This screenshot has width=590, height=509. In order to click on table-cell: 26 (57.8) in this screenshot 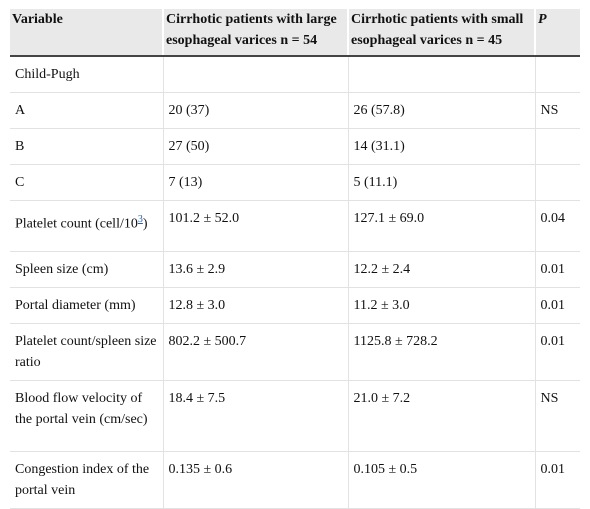, I will do `click(442, 110)`.